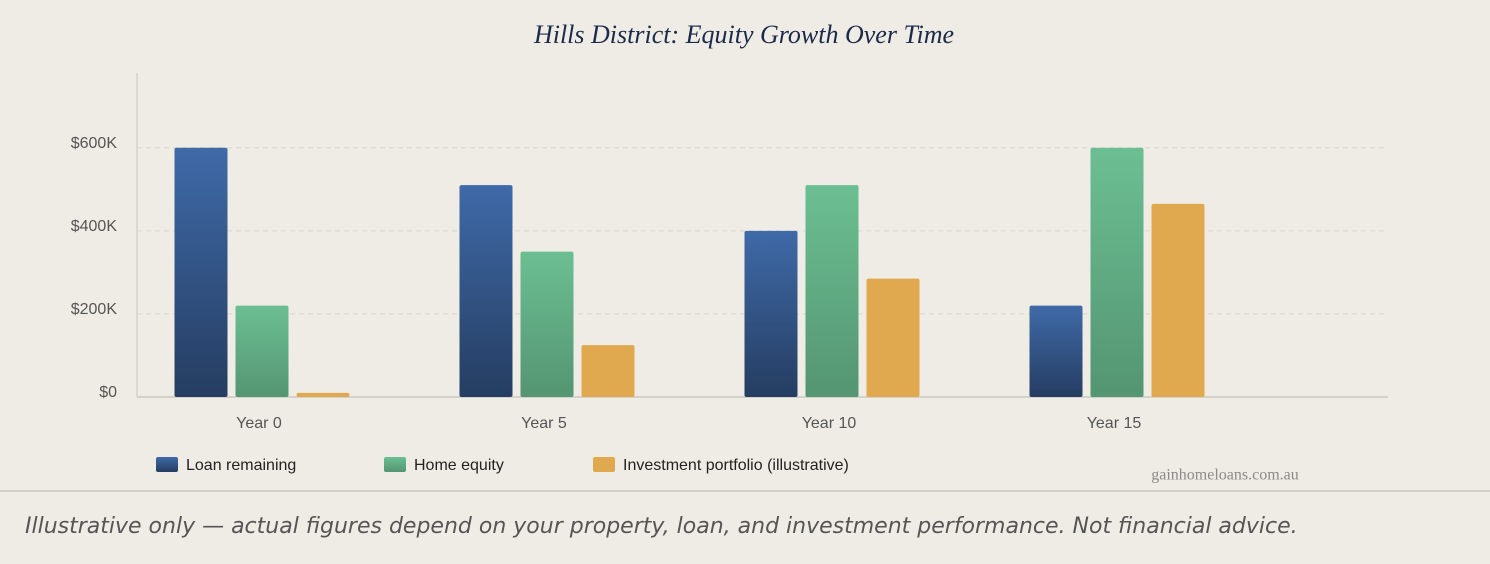 This screenshot has height=564, width=1490. I want to click on x-tick-label: Year 15, so click(1114, 423).